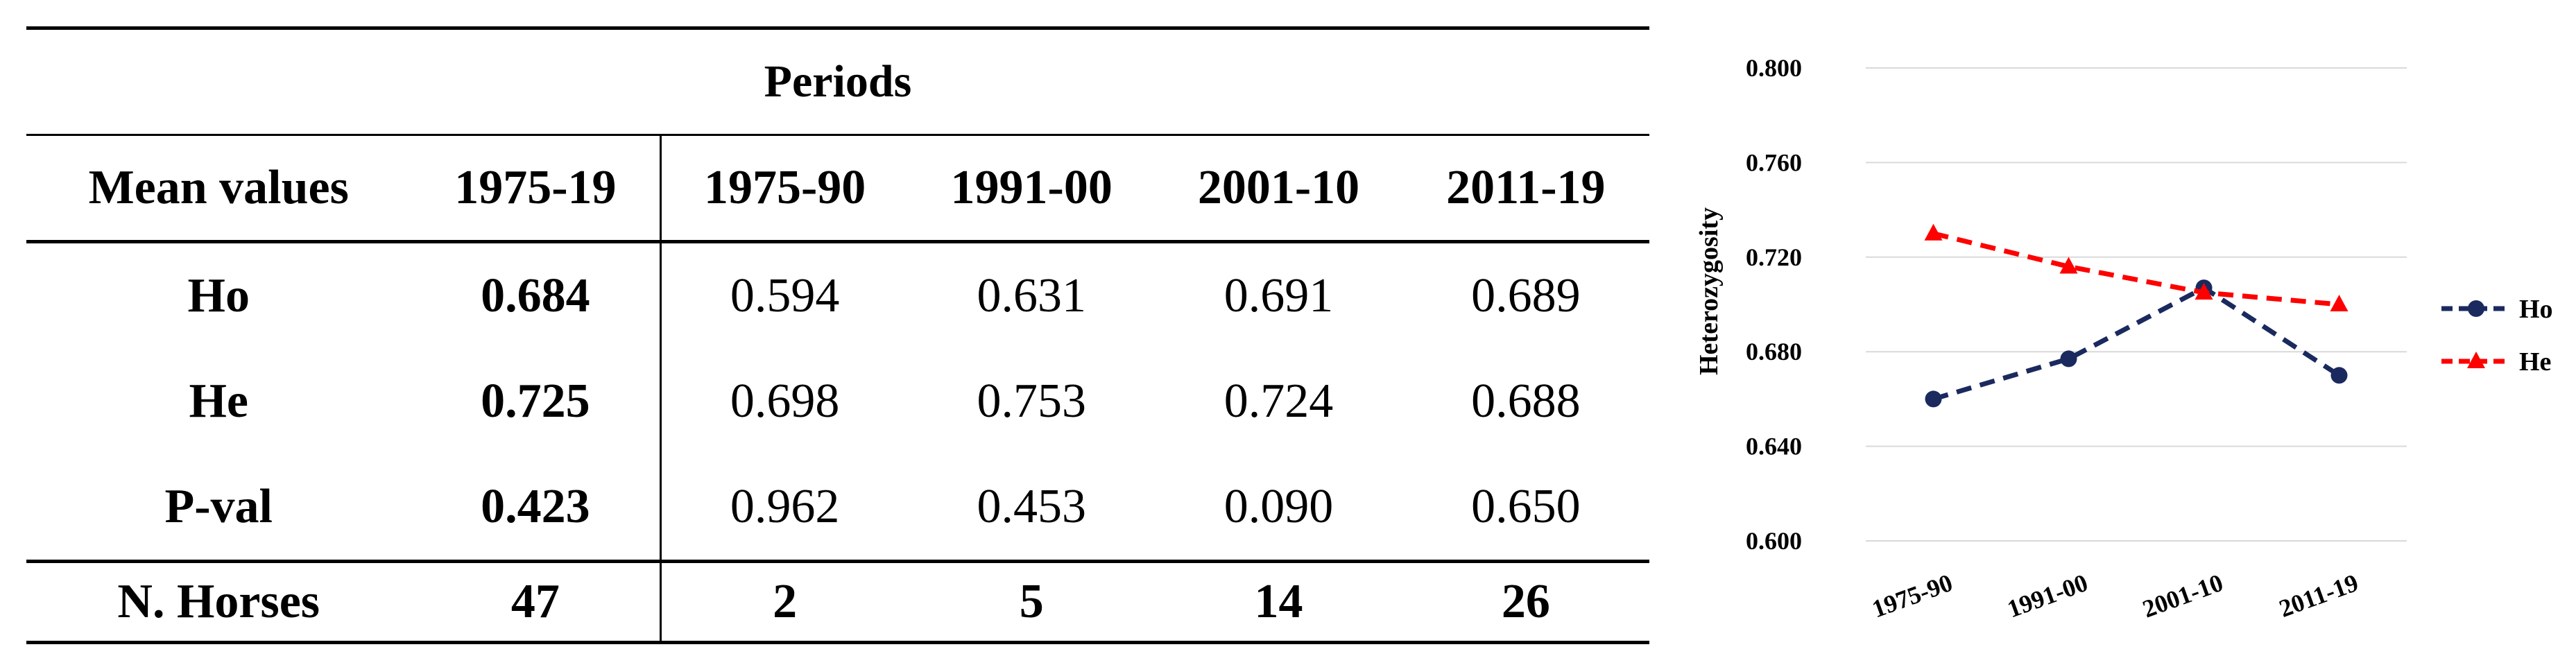  Describe the element at coordinates (785, 295) in the screenshot. I see `cell-ho-1975-90: 0.594` at that location.